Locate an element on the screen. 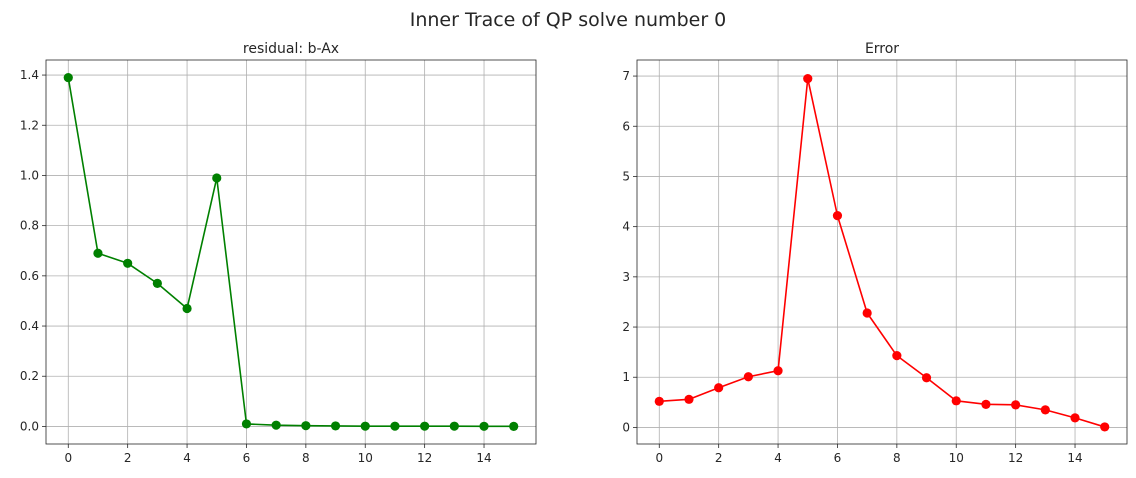  residual-y-tick-label: 1.0 is located at coordinates (29, 175).